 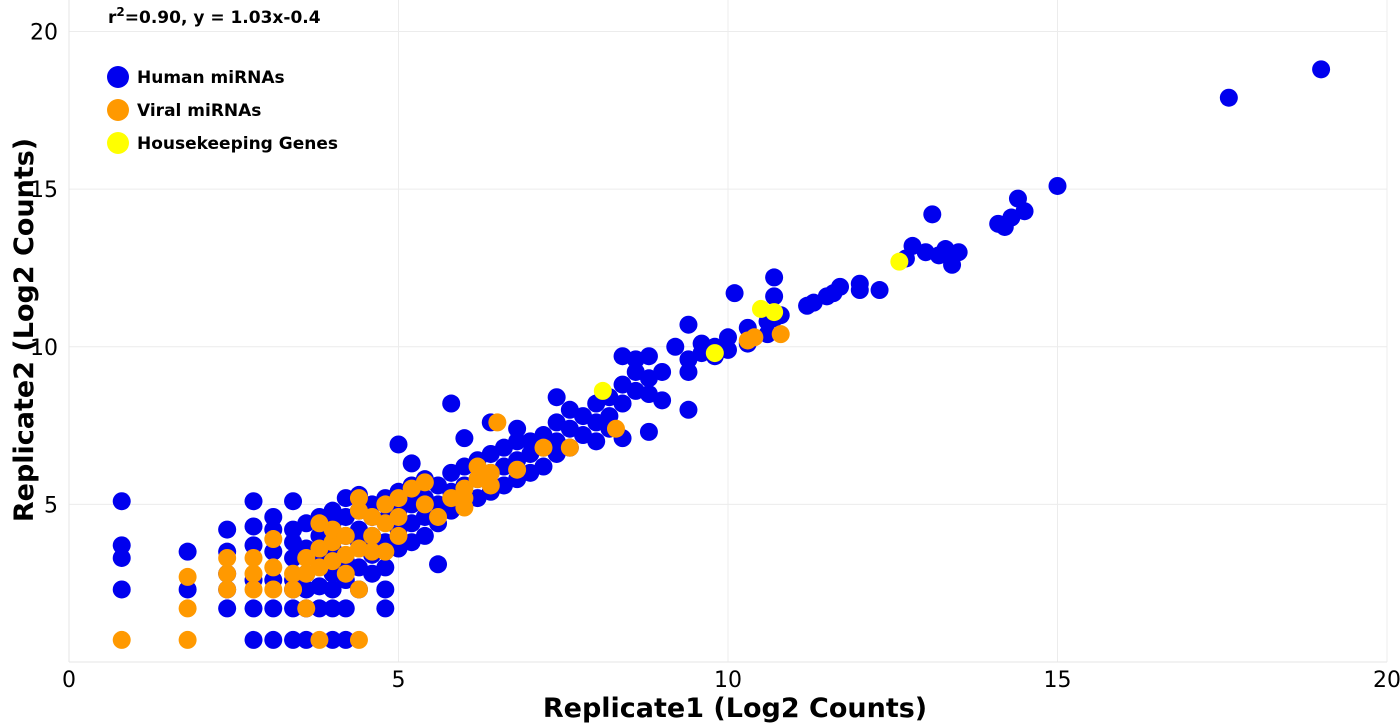 I want to click on y-tick-label: 20, so click(x=44, y=33).